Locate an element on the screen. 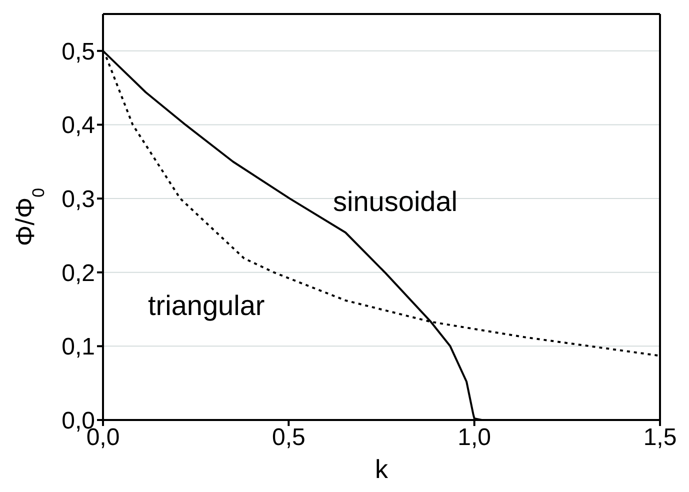 This screenshot has height=492, width=689. x-tick-label: 1,0 is located at coordinates (475, 438).